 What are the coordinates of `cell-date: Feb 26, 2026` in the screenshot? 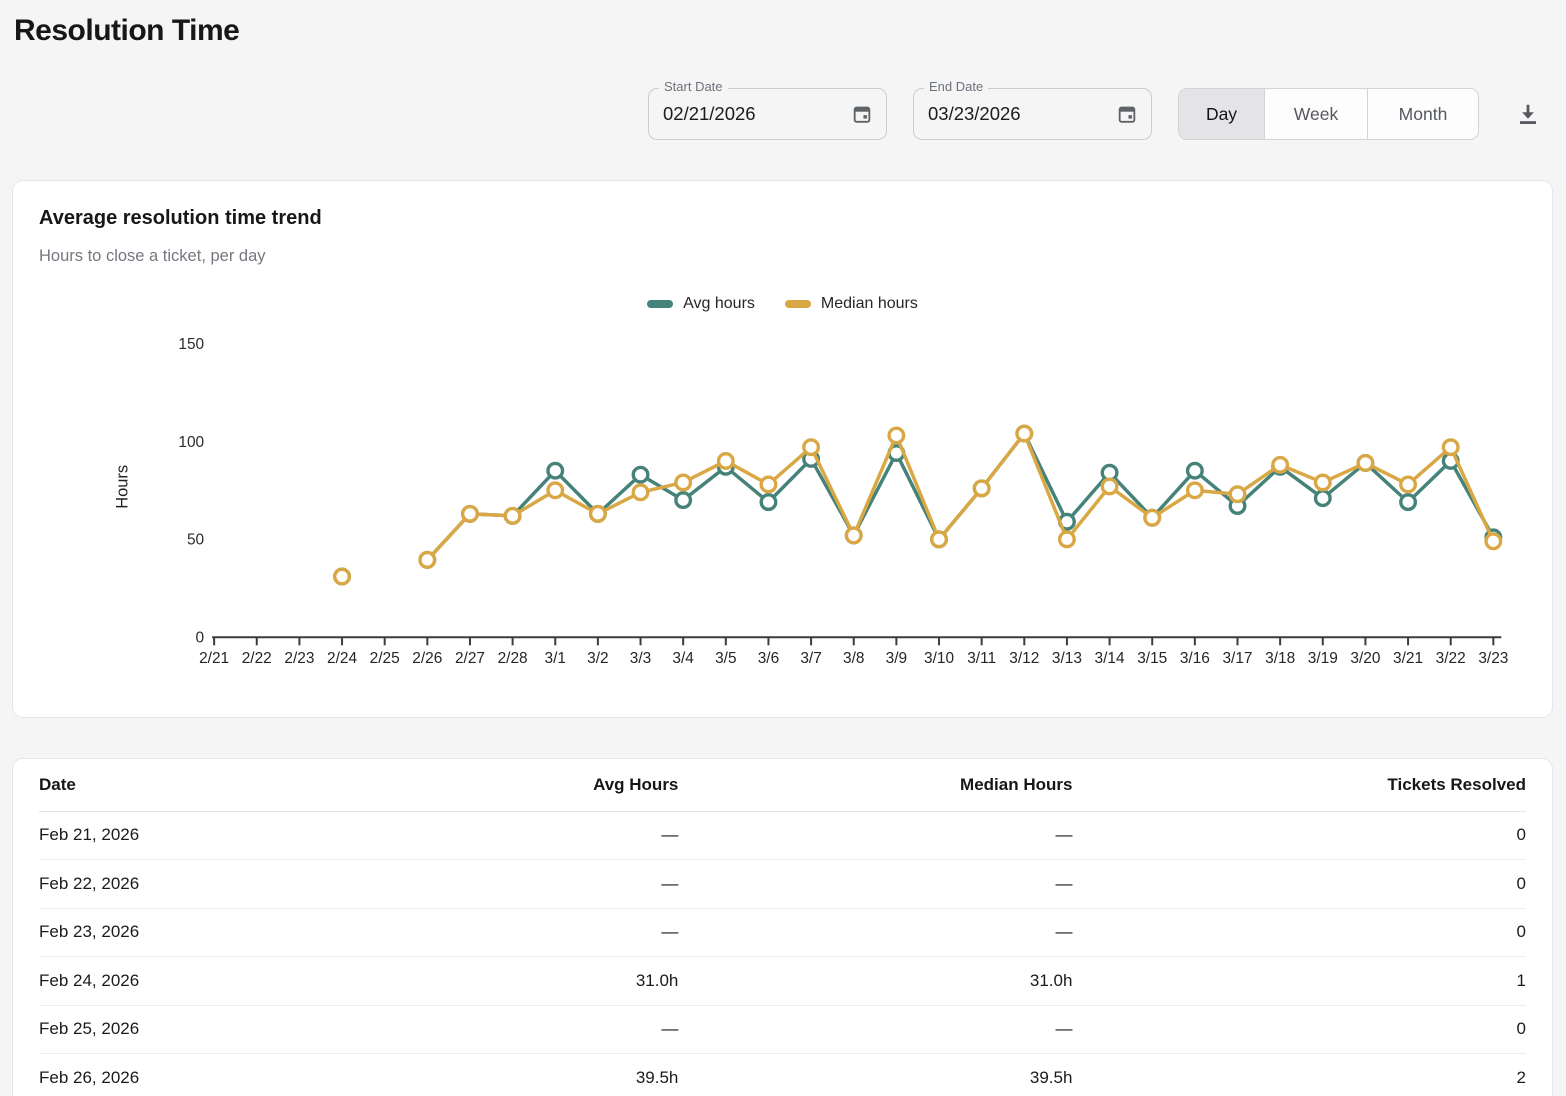 It's located at (251, 1074).